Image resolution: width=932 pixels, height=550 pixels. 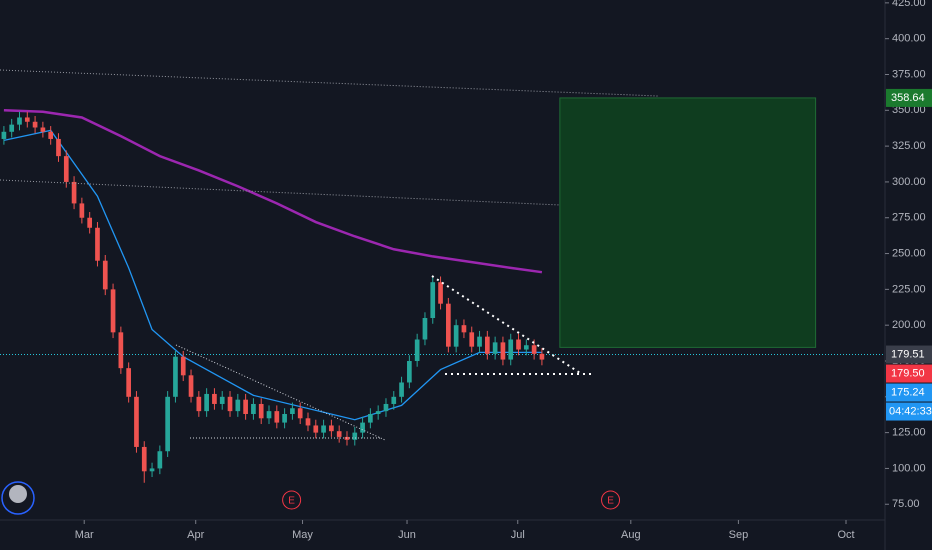 What do you see at coordinates (908, 354) in the screenshot?
I see `price-label: 179.51` at bounding box center [908, 354].